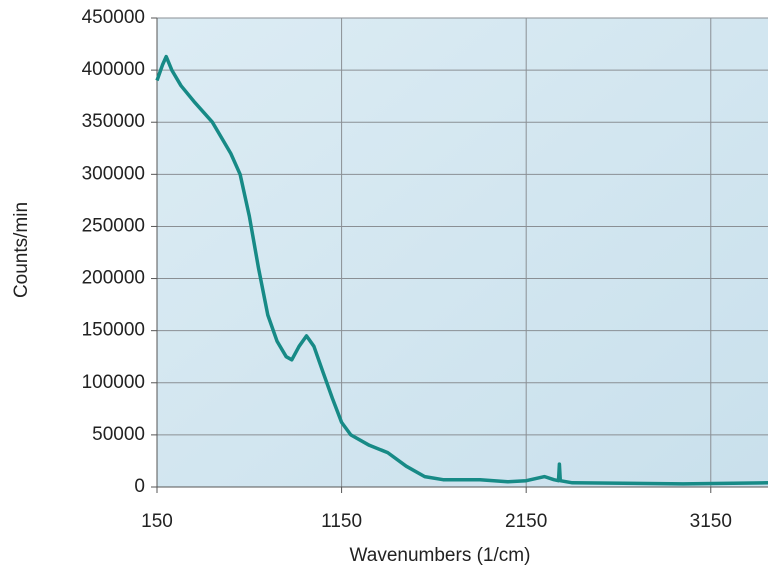  Describe the element at coordinates (440, 555) in the screenshot. I see `x-axis-label: Wavenumbers (1/cm)` at that location.